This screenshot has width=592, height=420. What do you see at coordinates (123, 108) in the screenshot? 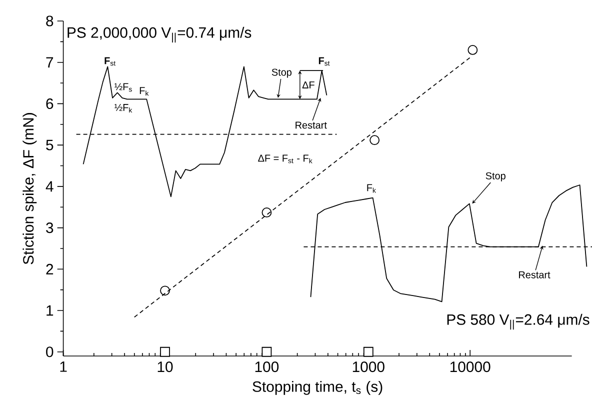
I see `annotation: ½F$_{k}$` at bounding box center [123, 108].